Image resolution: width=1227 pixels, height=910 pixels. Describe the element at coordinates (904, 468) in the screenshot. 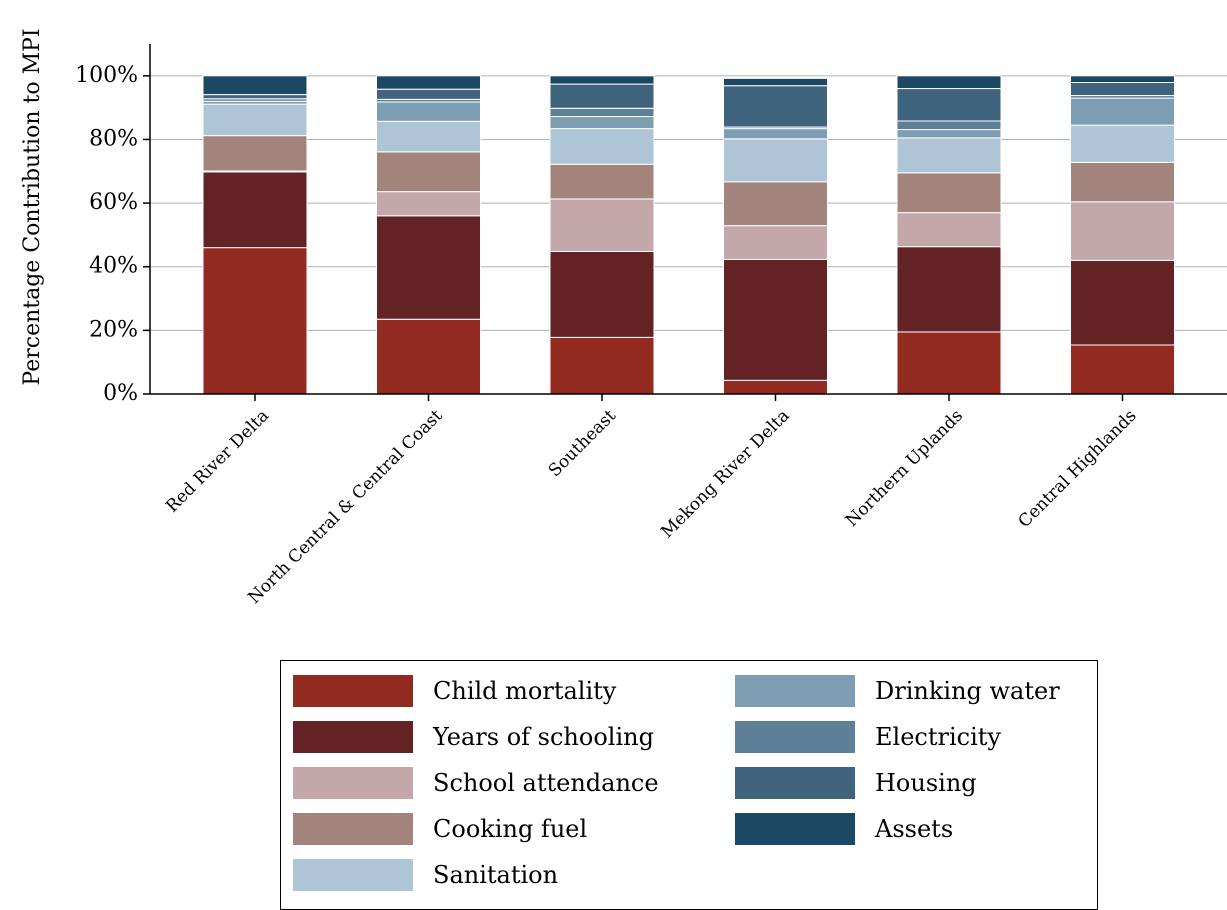

I see `x-tick-label: Northern Uplands` at that location.